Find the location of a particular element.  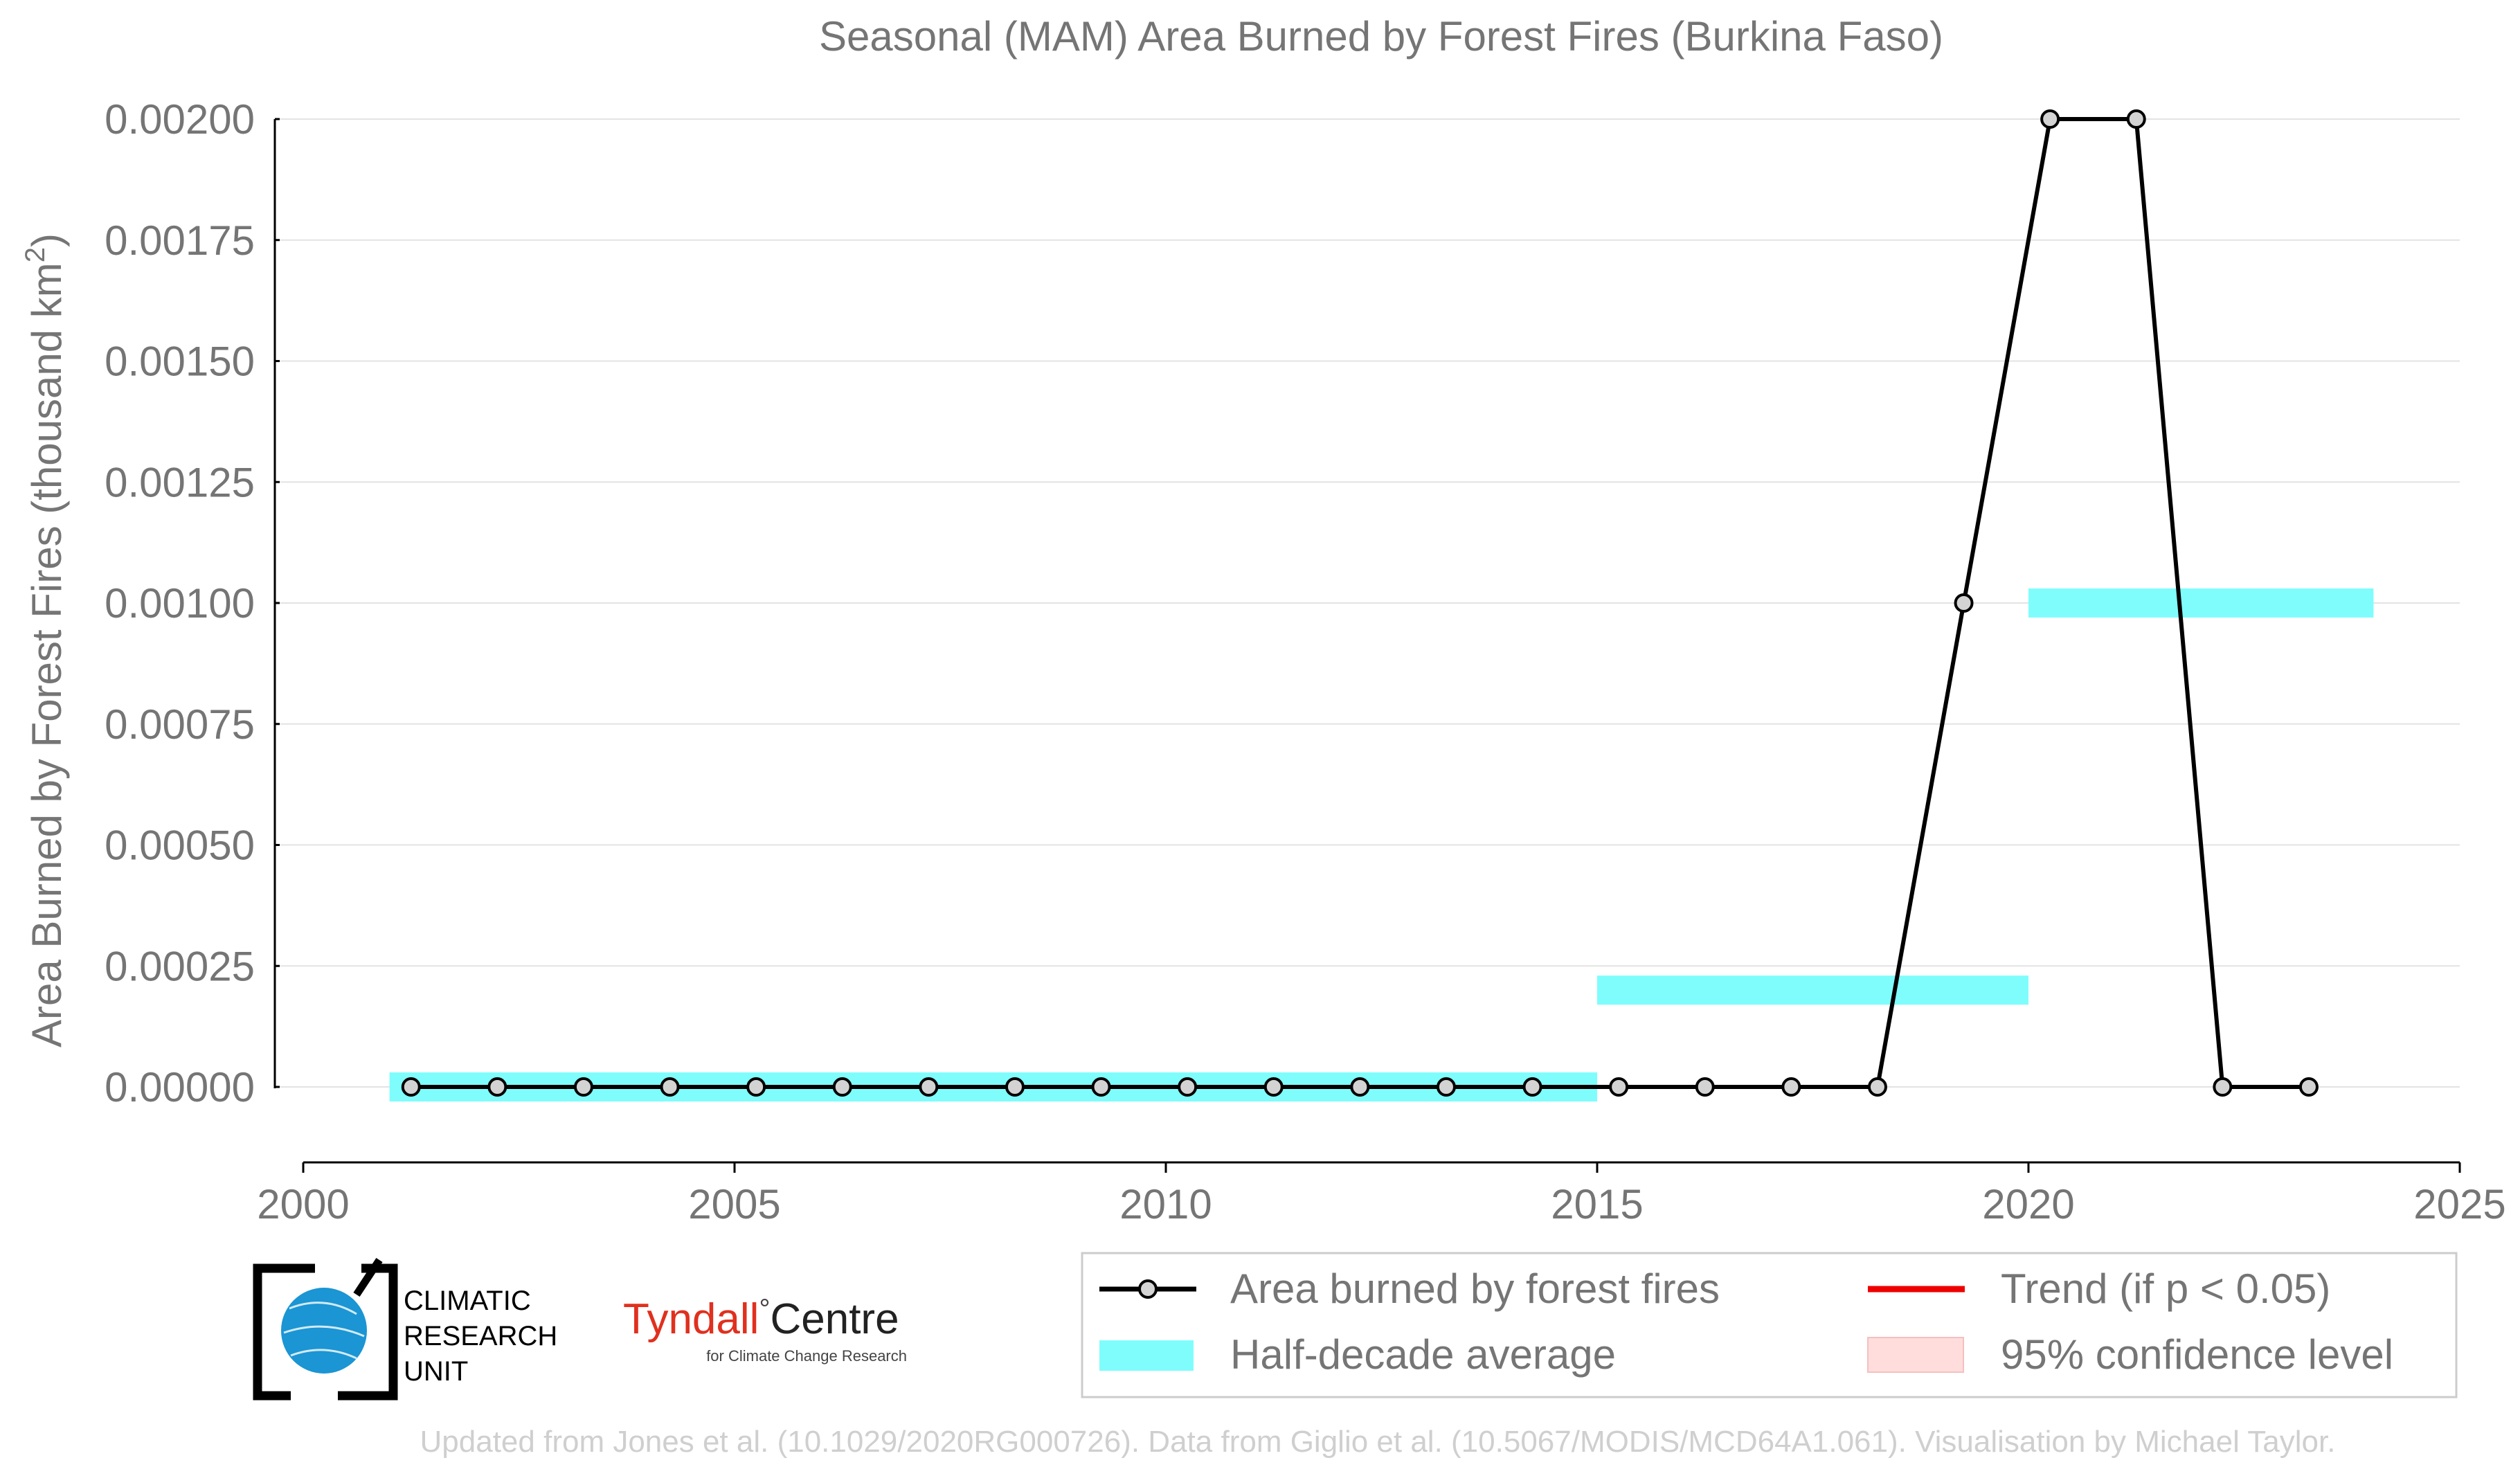

x-tick-label: 2020 is located at coordinates (2028, 1204).